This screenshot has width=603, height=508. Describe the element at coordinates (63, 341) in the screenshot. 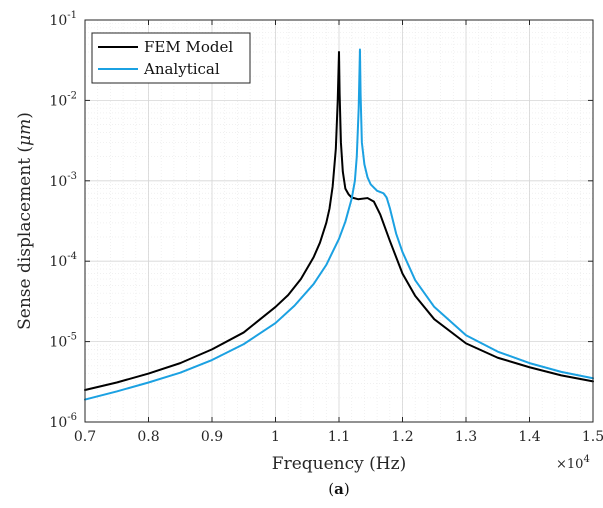

I see `y-tick-label: 10⁻⁵` at that location.